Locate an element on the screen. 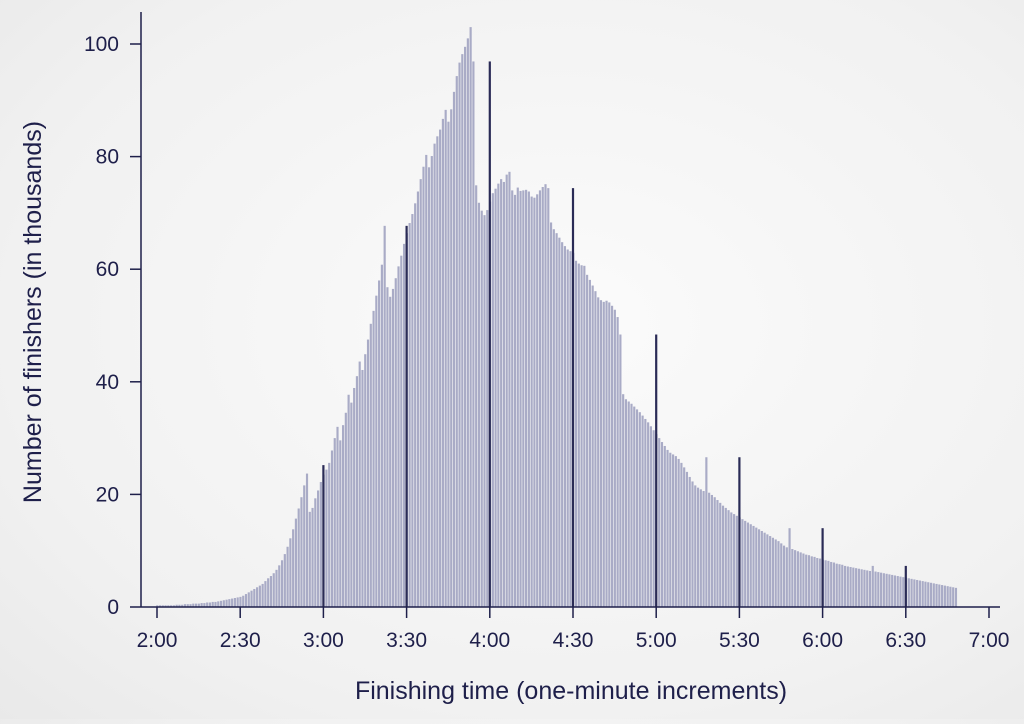  x-tick-label: 5:30 is located at coordinates (739, 640).